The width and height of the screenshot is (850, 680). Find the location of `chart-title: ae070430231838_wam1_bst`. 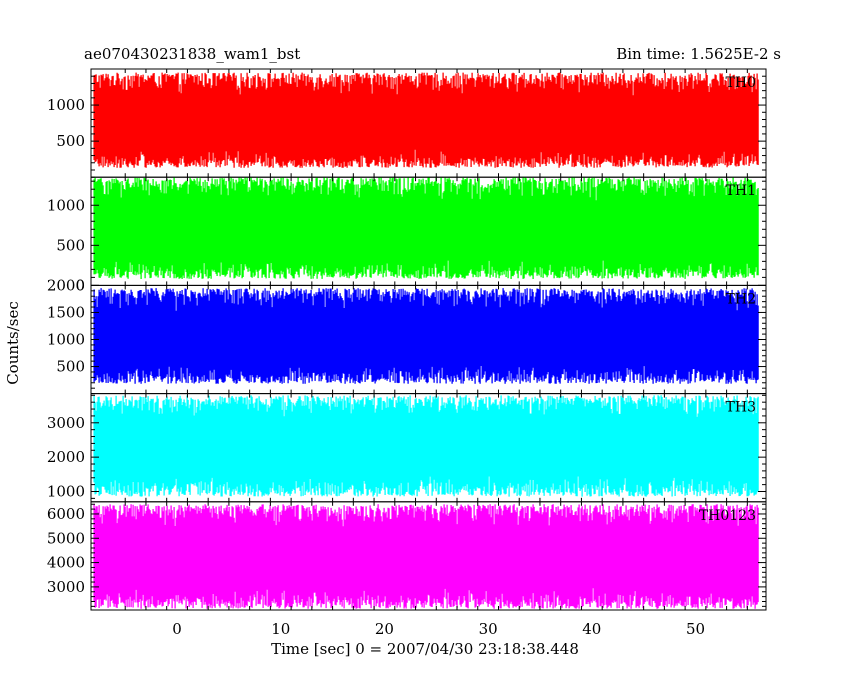

chart-title: ae070430231838_wam1_bst is located at coordinates (192, 54).